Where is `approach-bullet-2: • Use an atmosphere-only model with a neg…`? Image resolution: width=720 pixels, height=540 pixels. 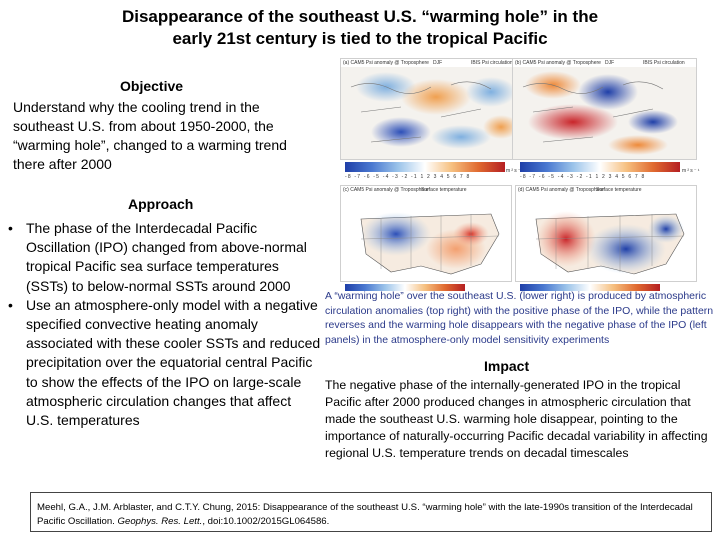 approach-bullet-2: • Use an atmosphere-only model with a neg… is located at coordinates (164, 363).